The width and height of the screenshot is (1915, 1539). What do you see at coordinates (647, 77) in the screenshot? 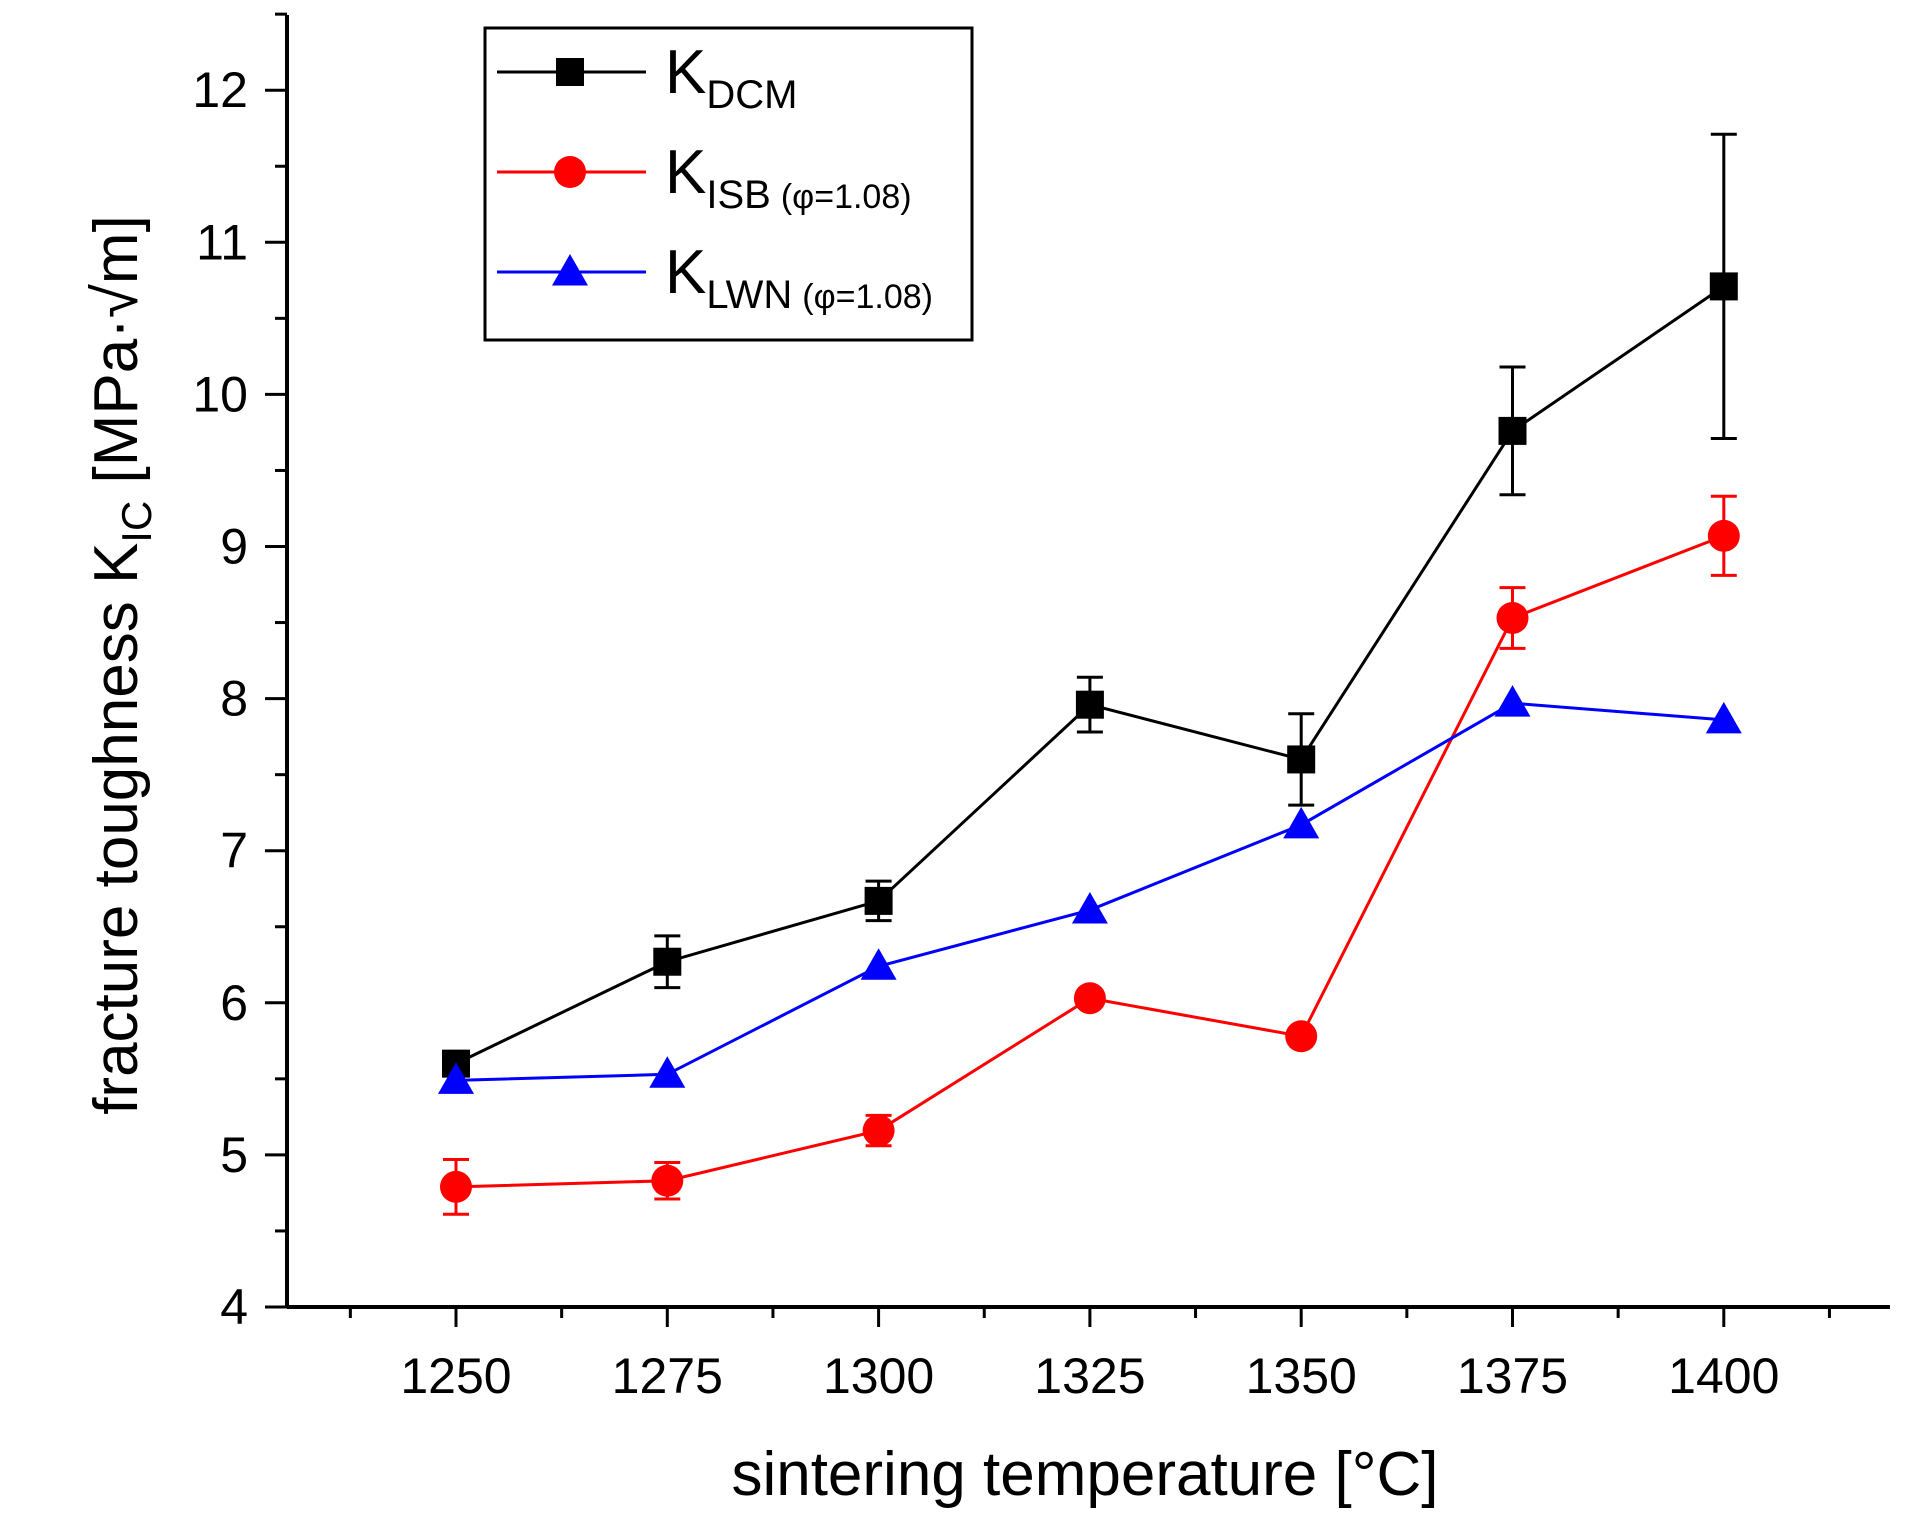
I see `legend-item-0: KDCM` at bounding box center [647, 77].